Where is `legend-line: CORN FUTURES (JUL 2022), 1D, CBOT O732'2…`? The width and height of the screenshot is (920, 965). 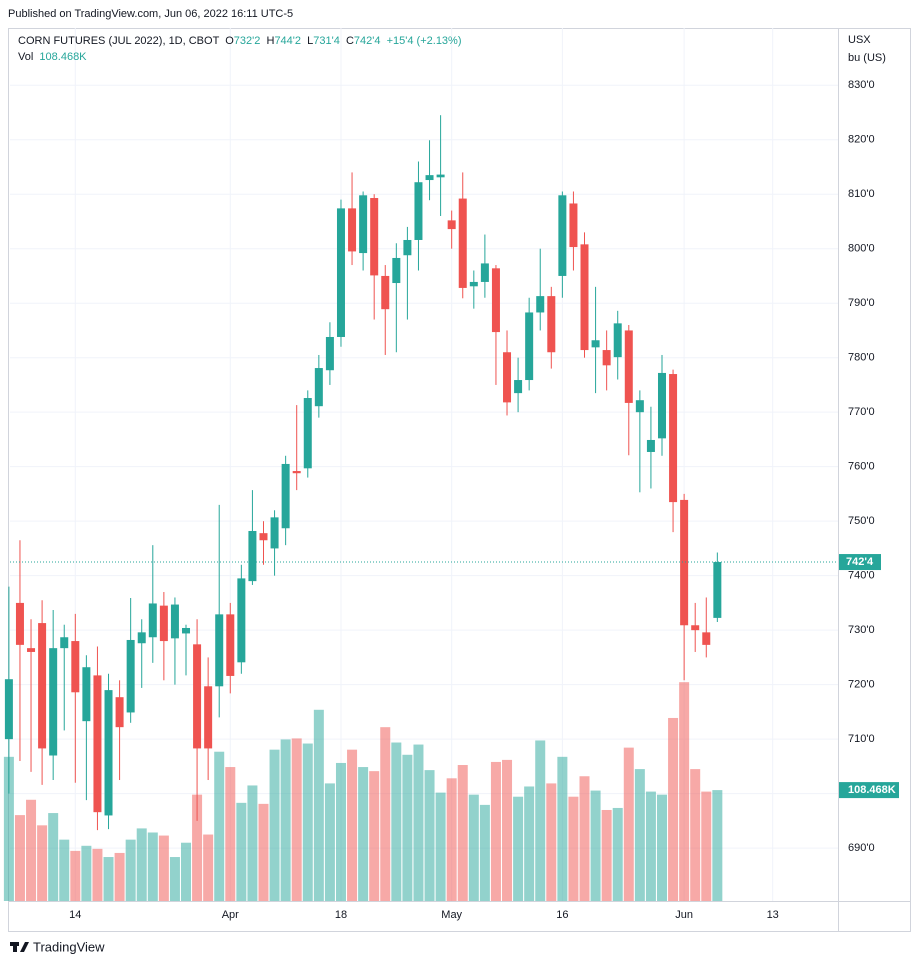
legend-line: CORN FUTURES (JUL 2022), 1D, CBOT O732'2… is located at coordinates (240, 41).